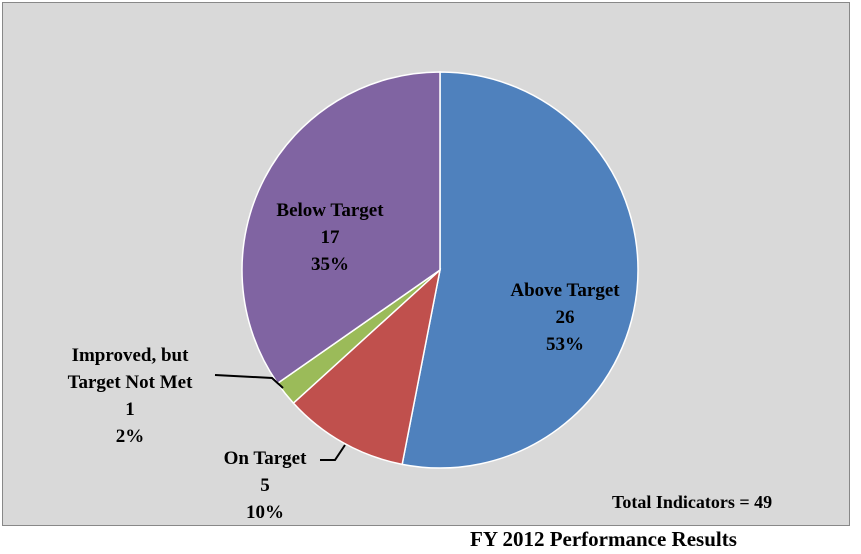 This screenshot has width=861, height=554. Describe the element at coordinates (565, 290) in the screenshot. I see `category-label: Above Target` at that location.